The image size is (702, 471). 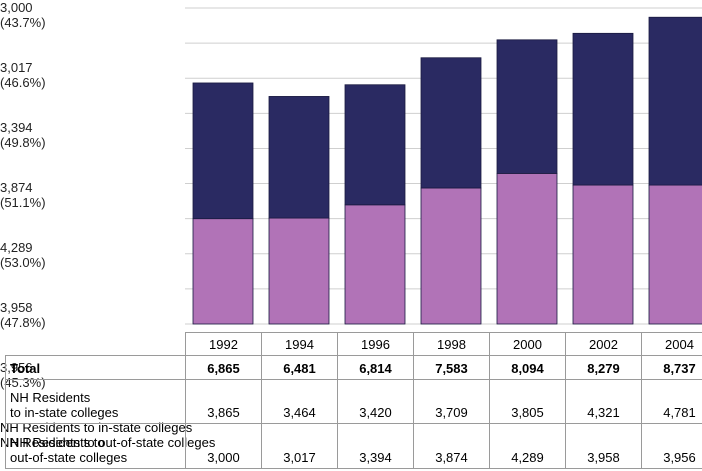 What do you see at coordinates (299, 344) in the screenshot?
I see `header-cell: 1994` at bounding box center [299, 344].